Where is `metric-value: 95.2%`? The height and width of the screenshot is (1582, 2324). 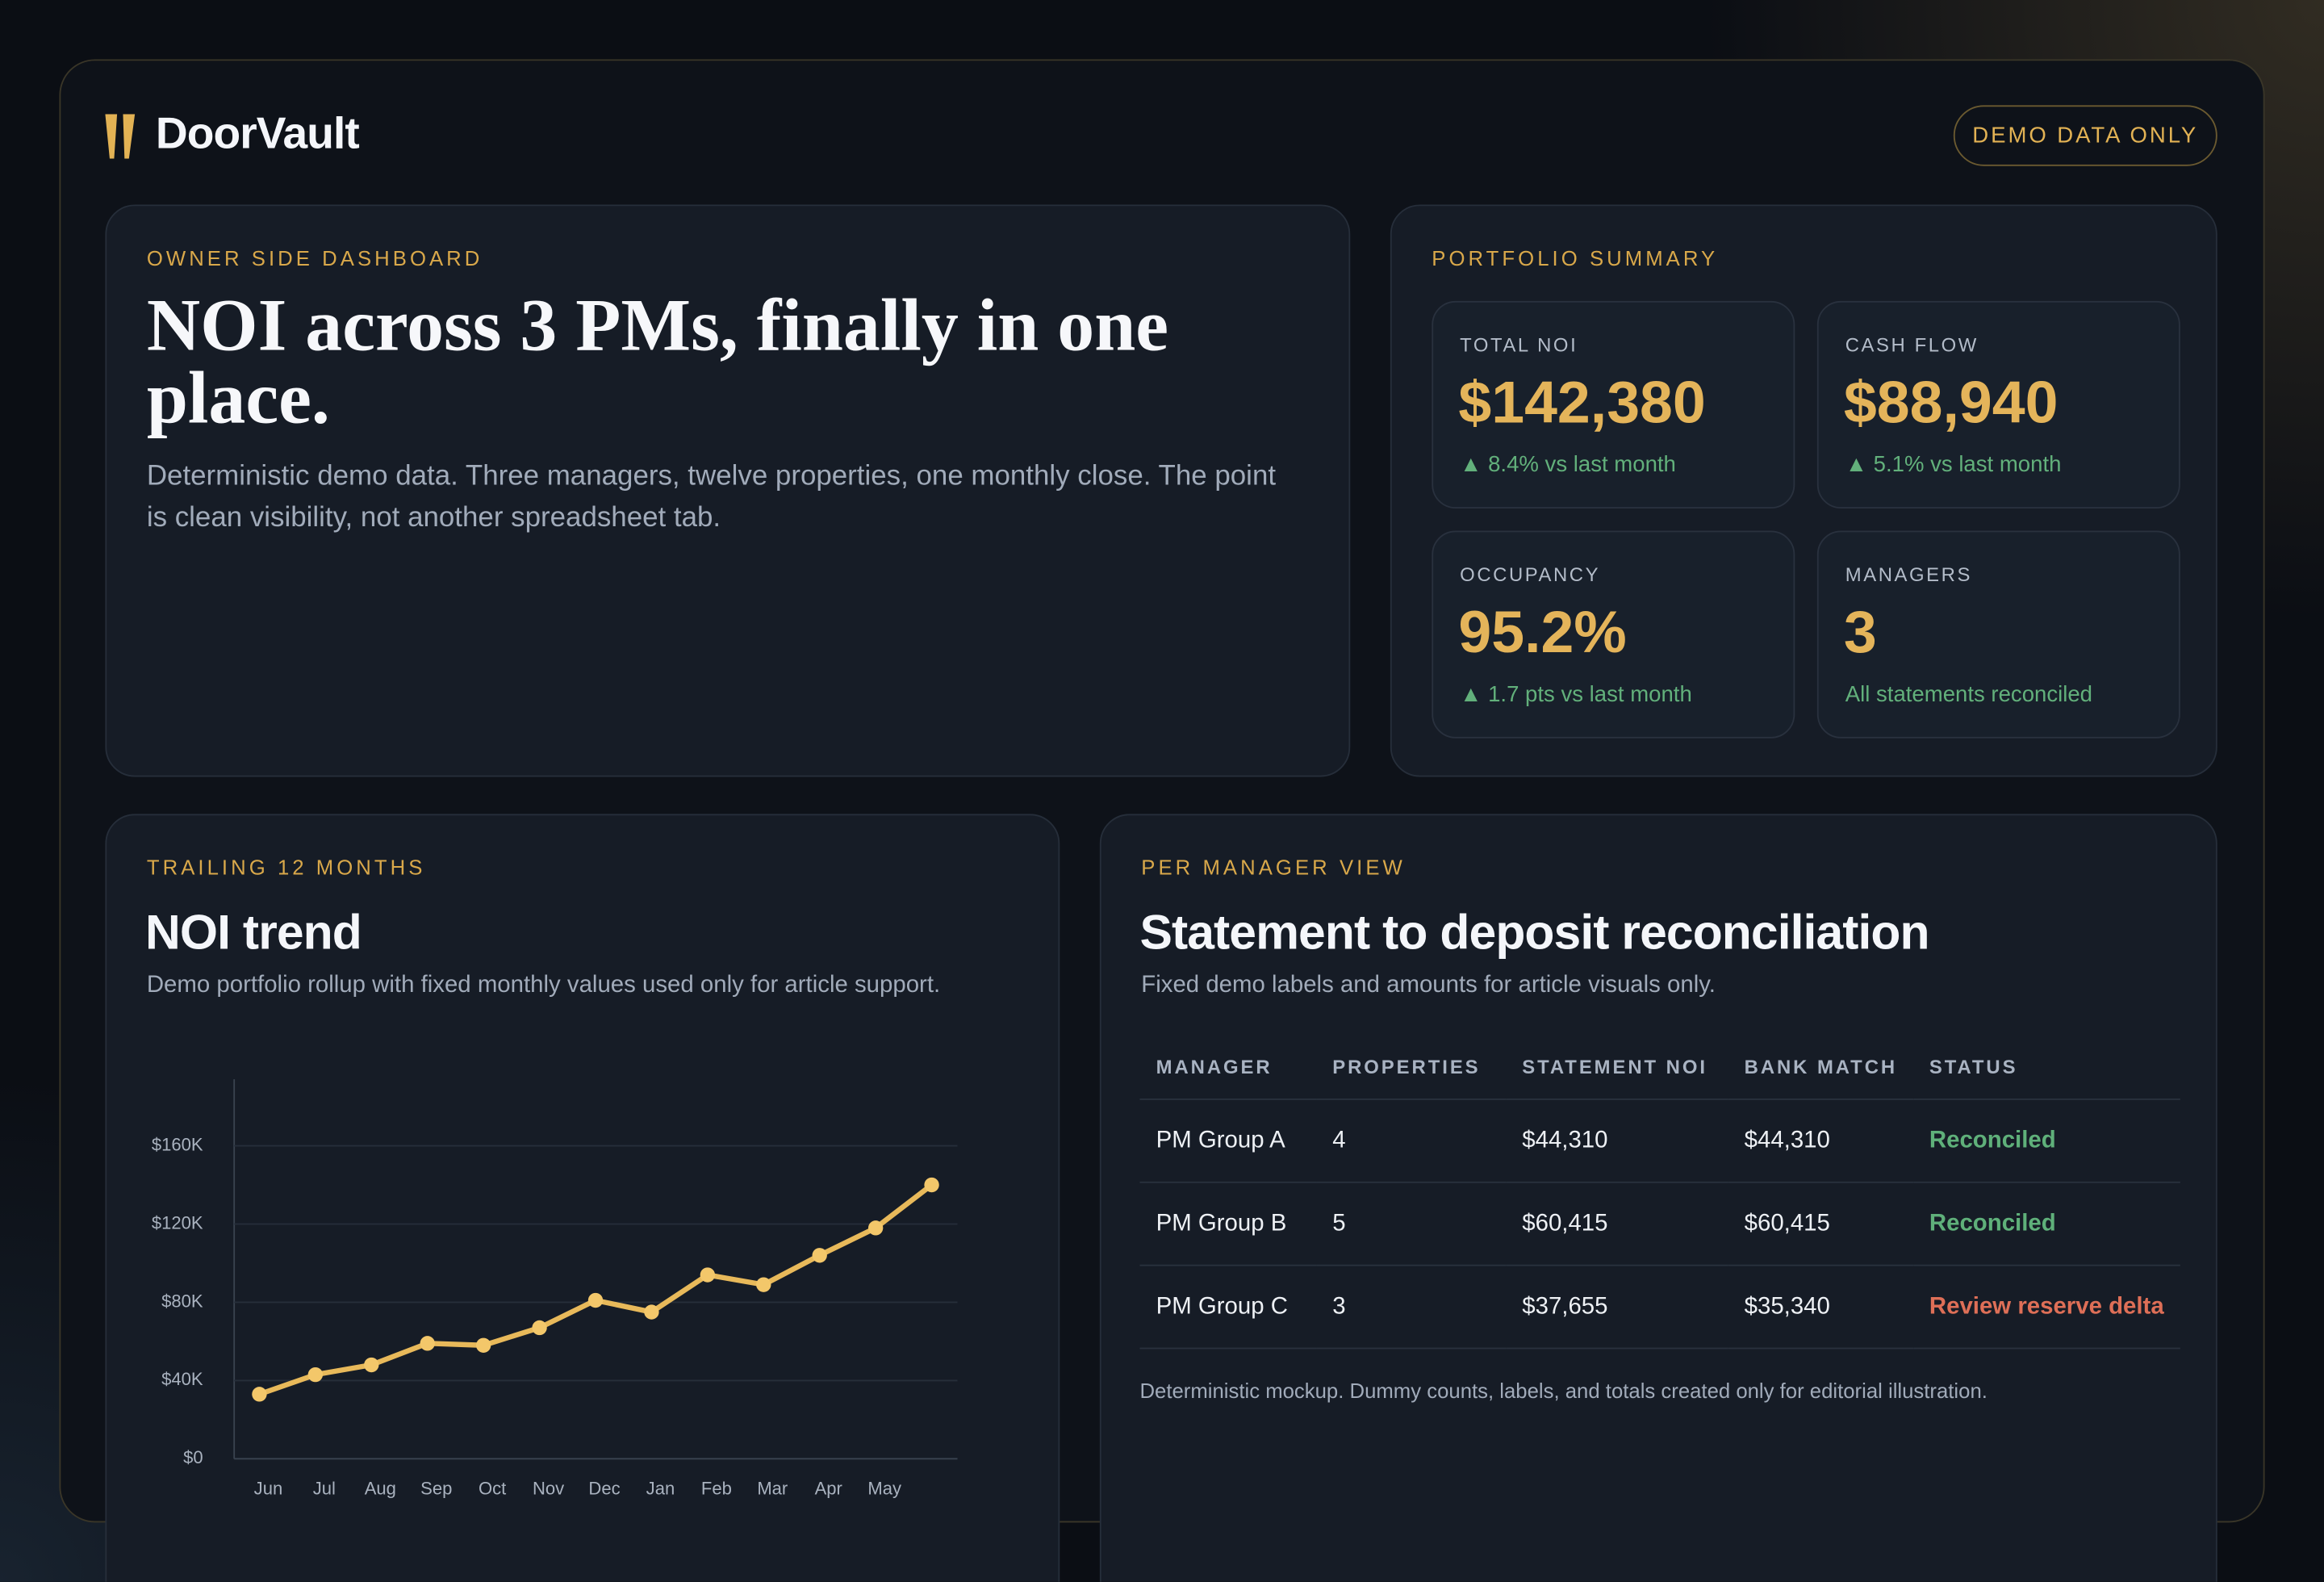 metric-value: 95.2% is located at coordinates (1543, 633).